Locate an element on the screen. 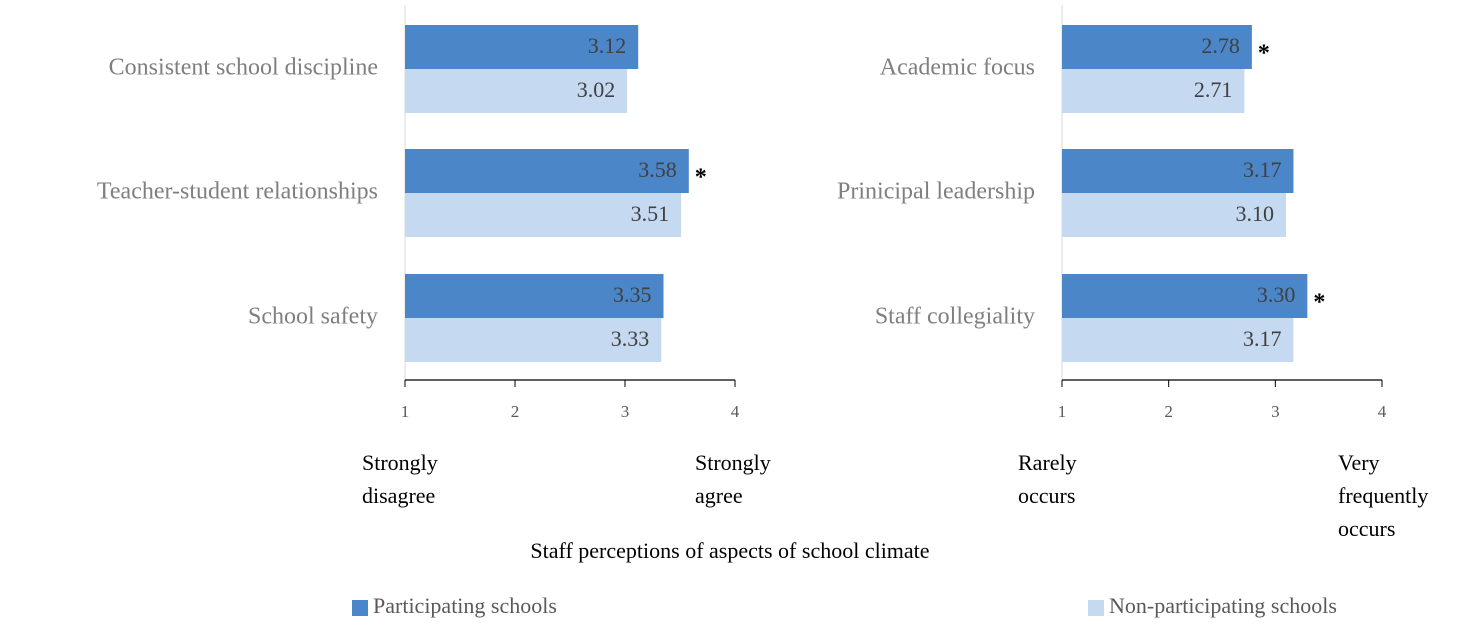 This screenshot has width=1480, height=625. data-label: 3.51 is located at coordinates (650, 213).